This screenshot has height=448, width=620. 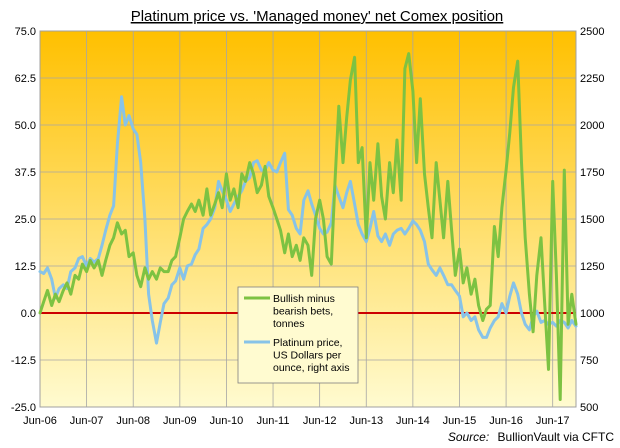 I want to click on x-tick-label: Jun-10, so click(x=227, y=421).